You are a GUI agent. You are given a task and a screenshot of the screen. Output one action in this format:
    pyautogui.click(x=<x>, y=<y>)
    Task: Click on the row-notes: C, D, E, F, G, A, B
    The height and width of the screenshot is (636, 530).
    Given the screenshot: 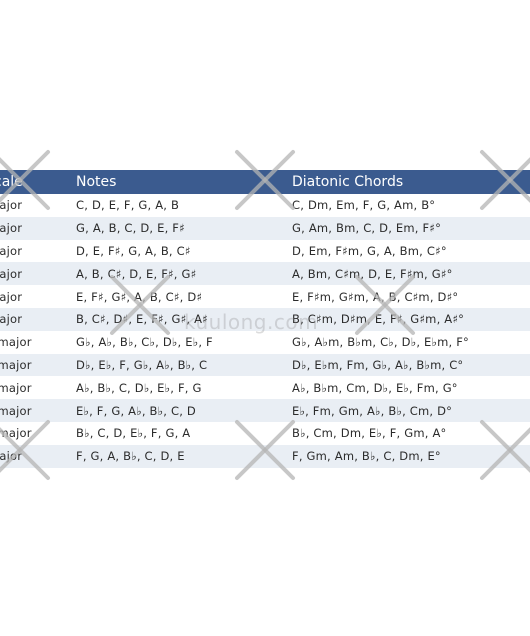 What is the action you would take?
    pyautogui.click(x=128, y=205)
    